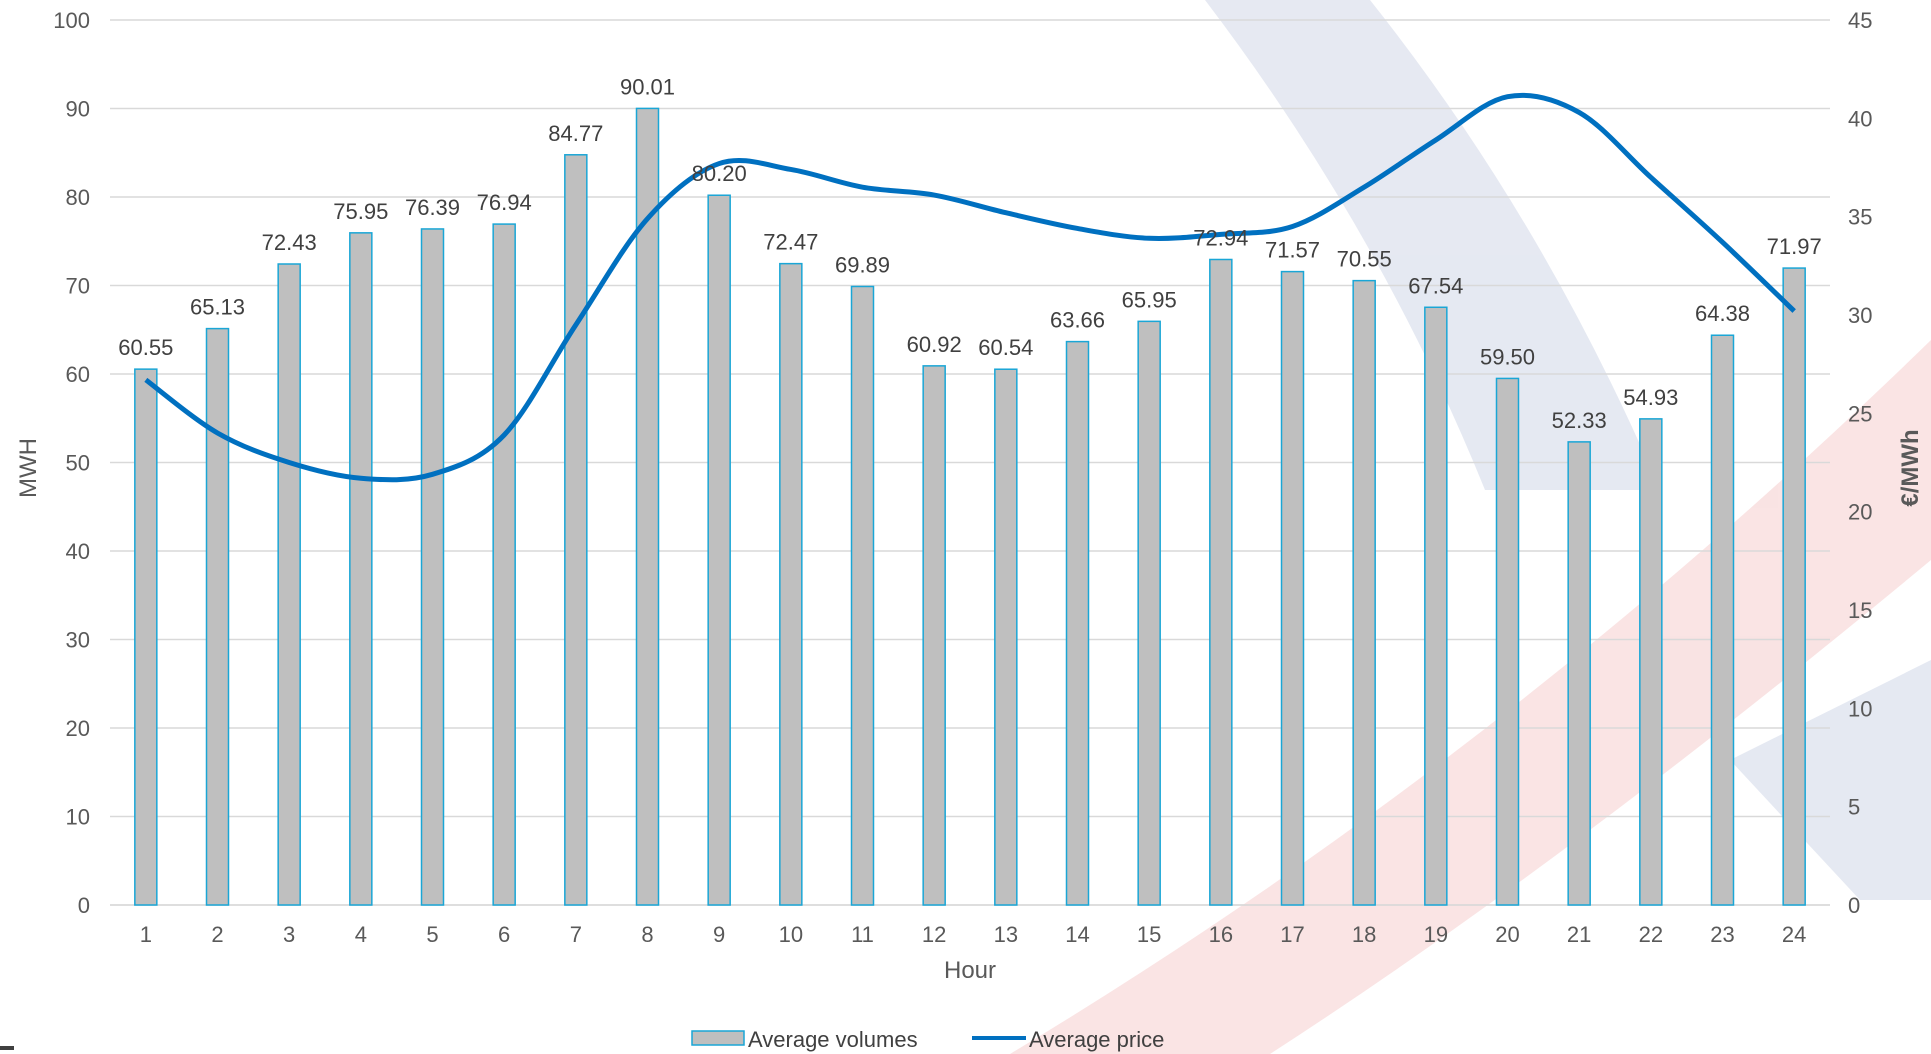 This screenshot has width=1931, height=1054. What do you see at coordinates (78, 109) in the screenshot?
I see `y-tick-label: 90` at bounding box center [78, 109].